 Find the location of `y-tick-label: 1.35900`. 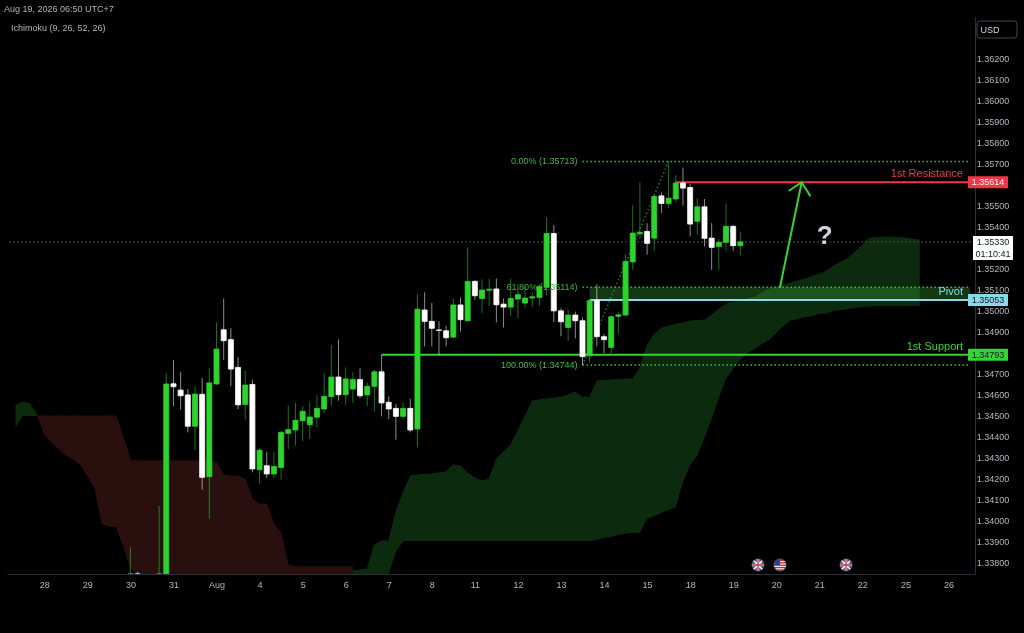

y-tick-label: 1.35900 is located at coordinates (993, 122).